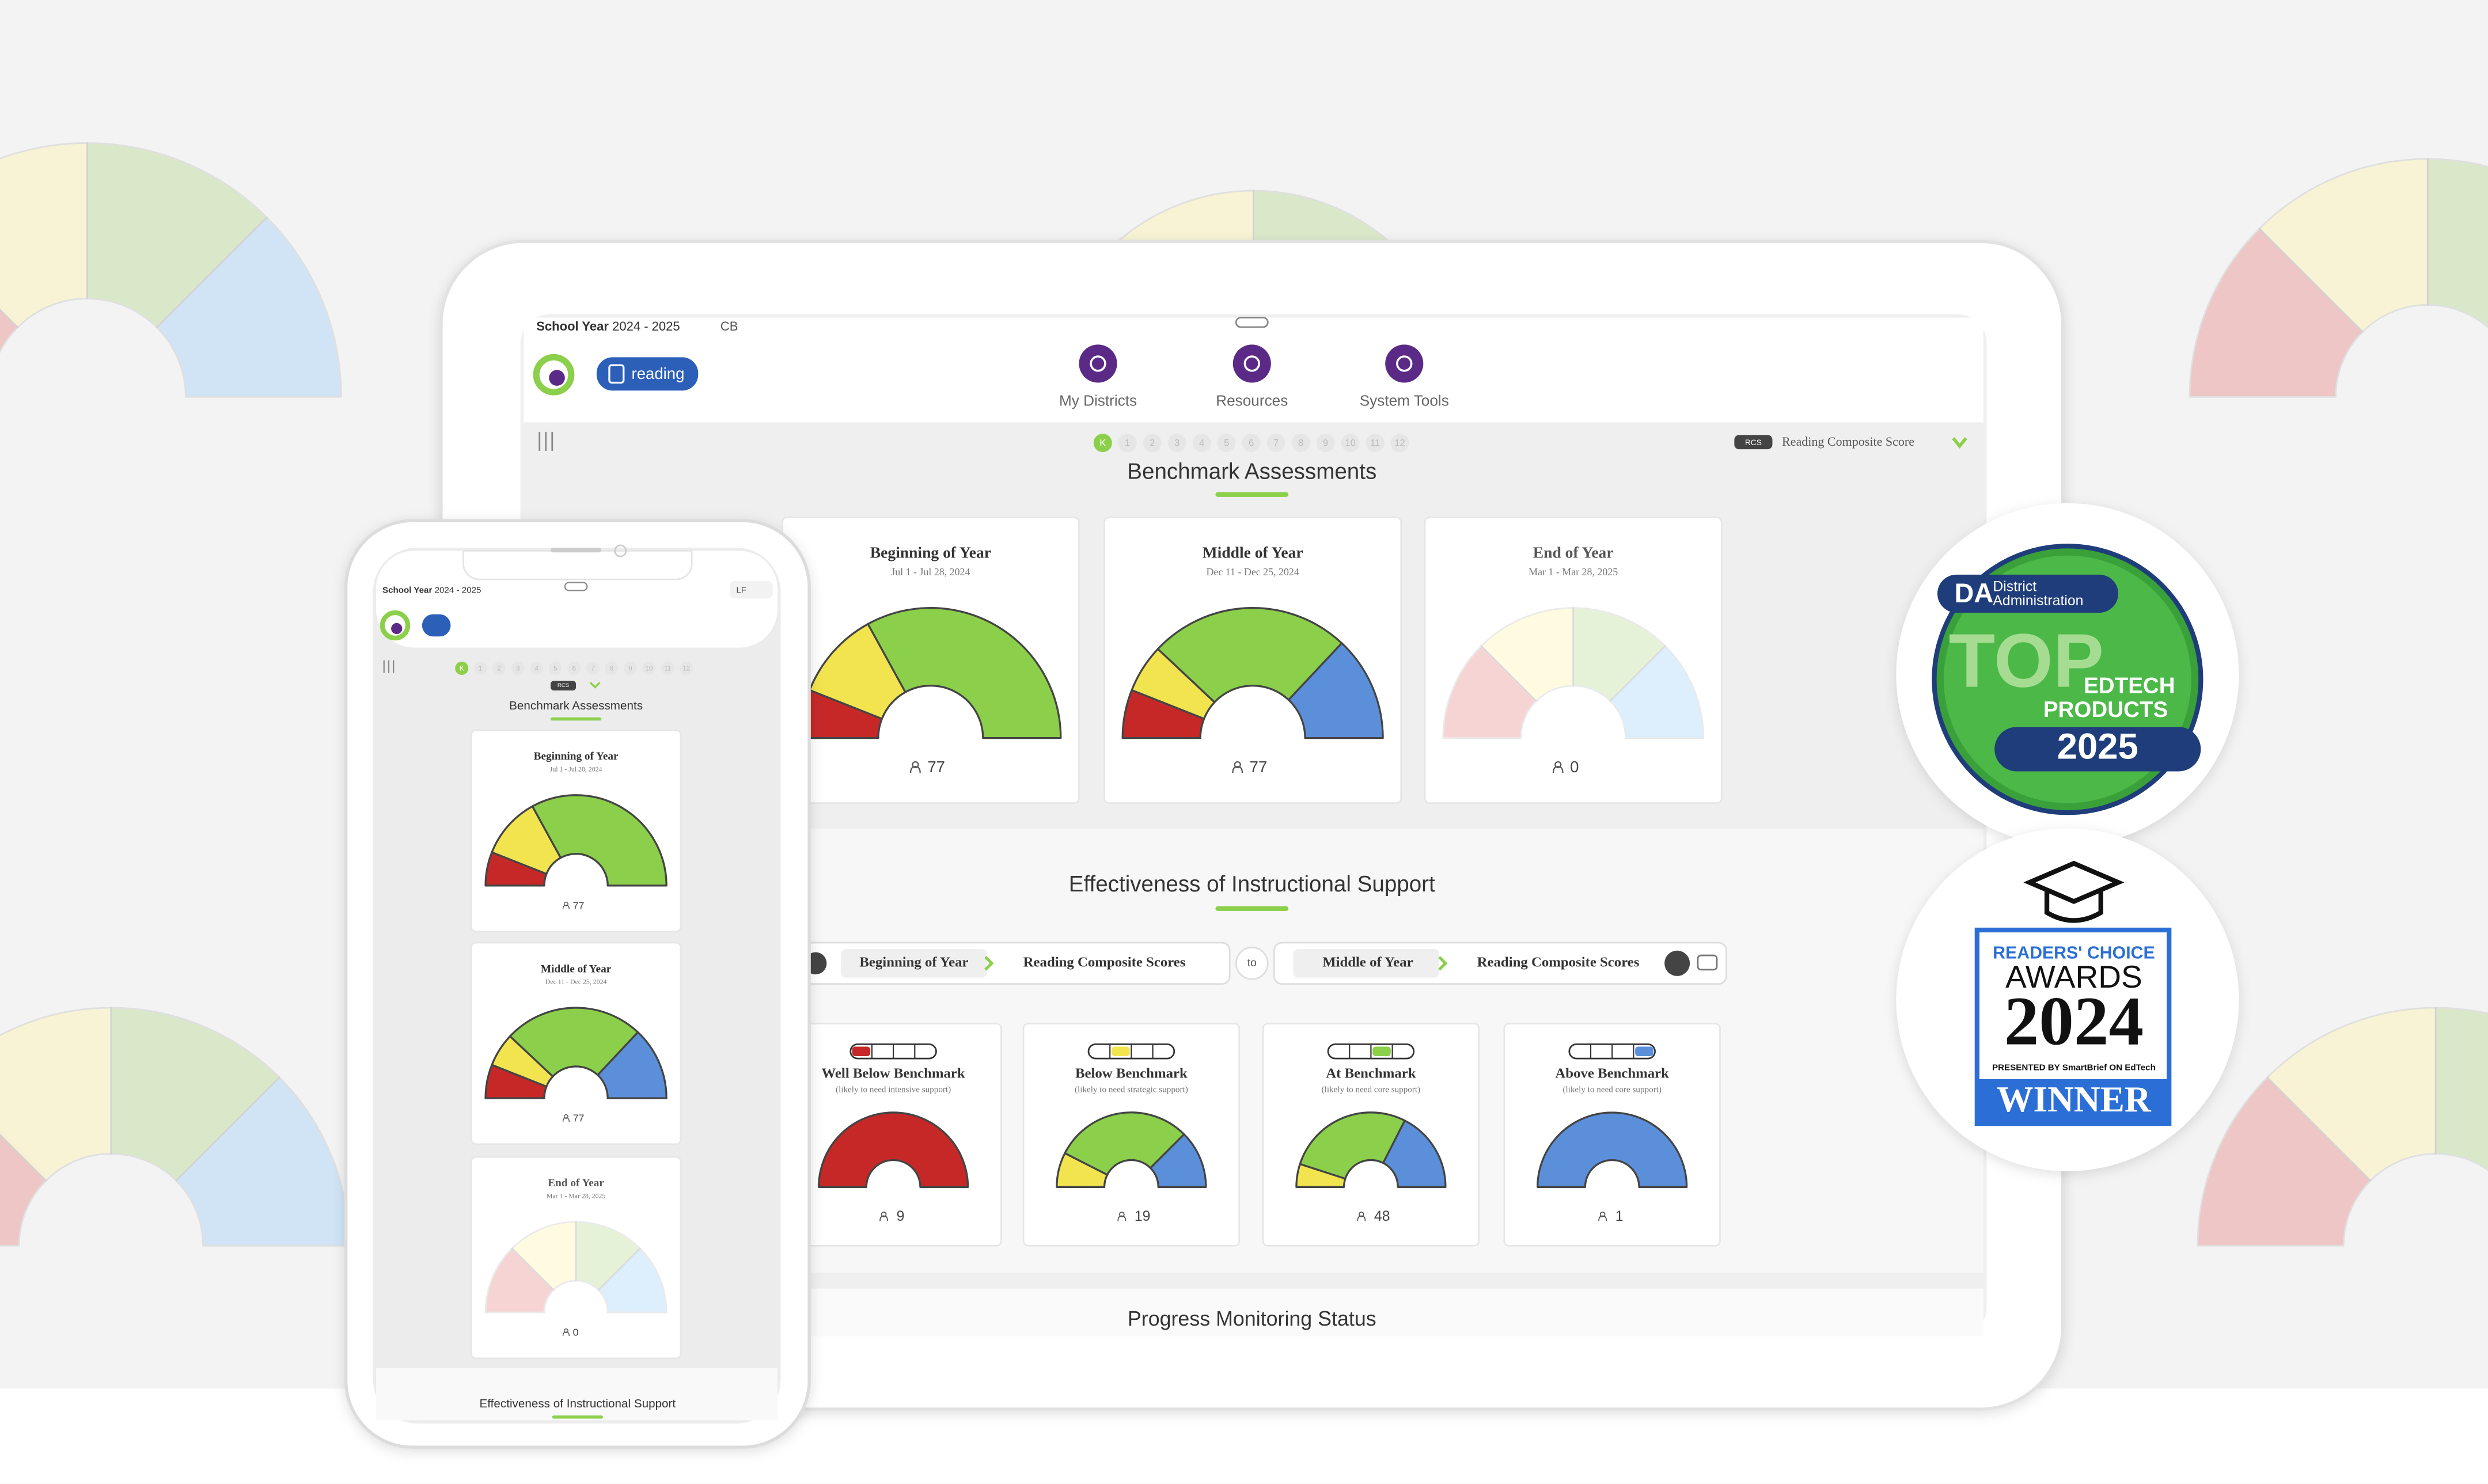 The image size is (2488, 1484). Describe the element at coordinates (1098, 400) in the screenshot. I see `nav-label: My Districts` at that location.